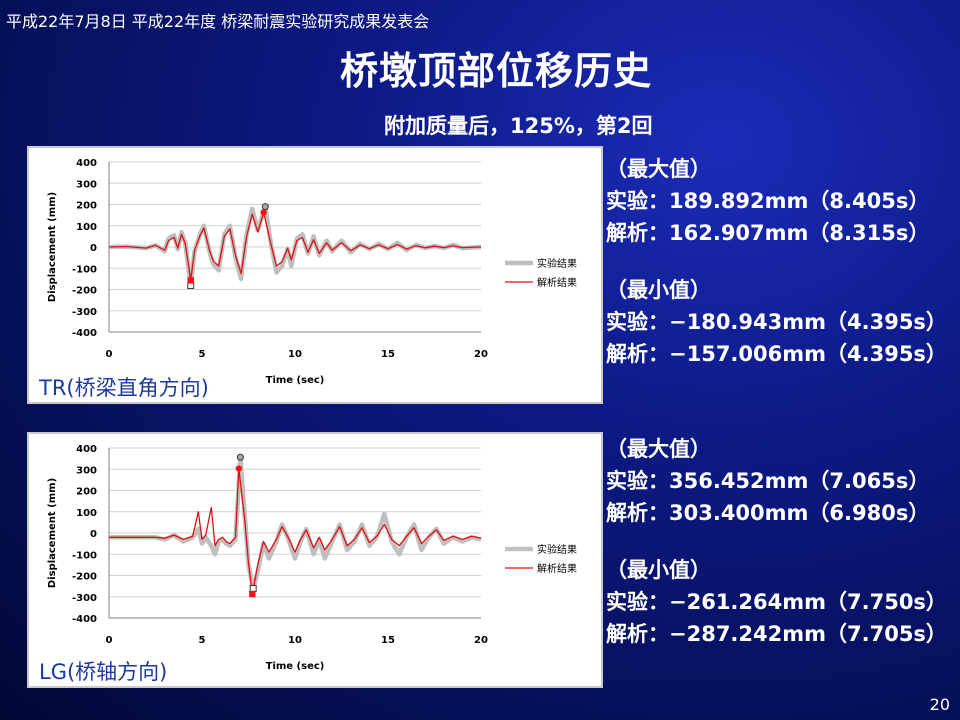  I want to click on stats-tr-min-ana: 解析：−157.006mm（4.395s）, so click(776, 354).